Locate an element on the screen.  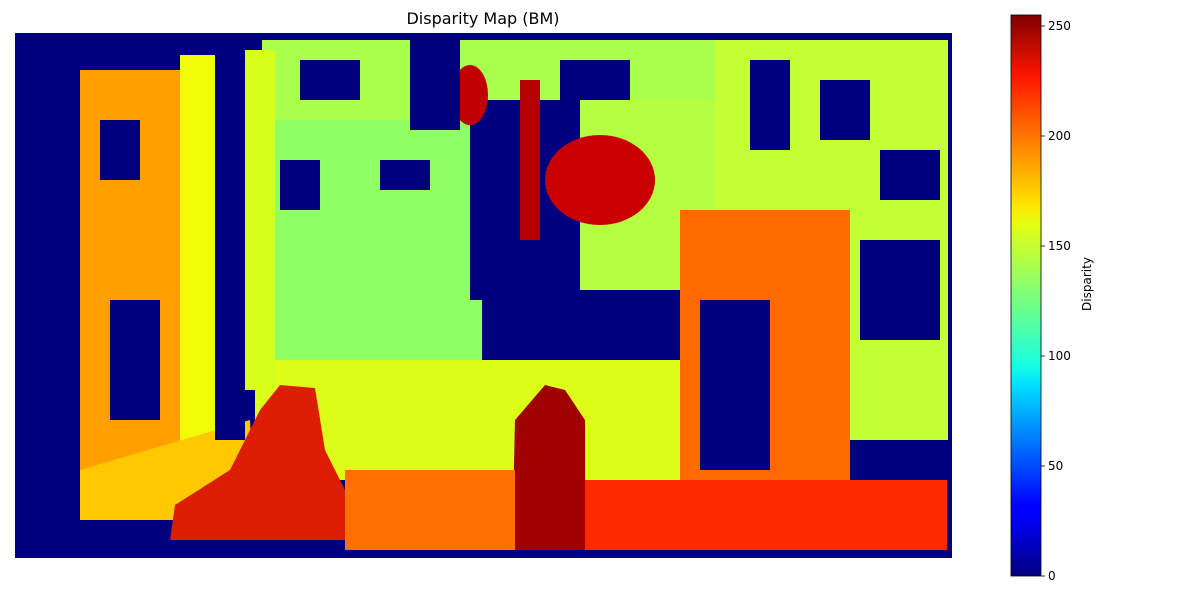
gap-right-box is located at coordinates (735, 385).